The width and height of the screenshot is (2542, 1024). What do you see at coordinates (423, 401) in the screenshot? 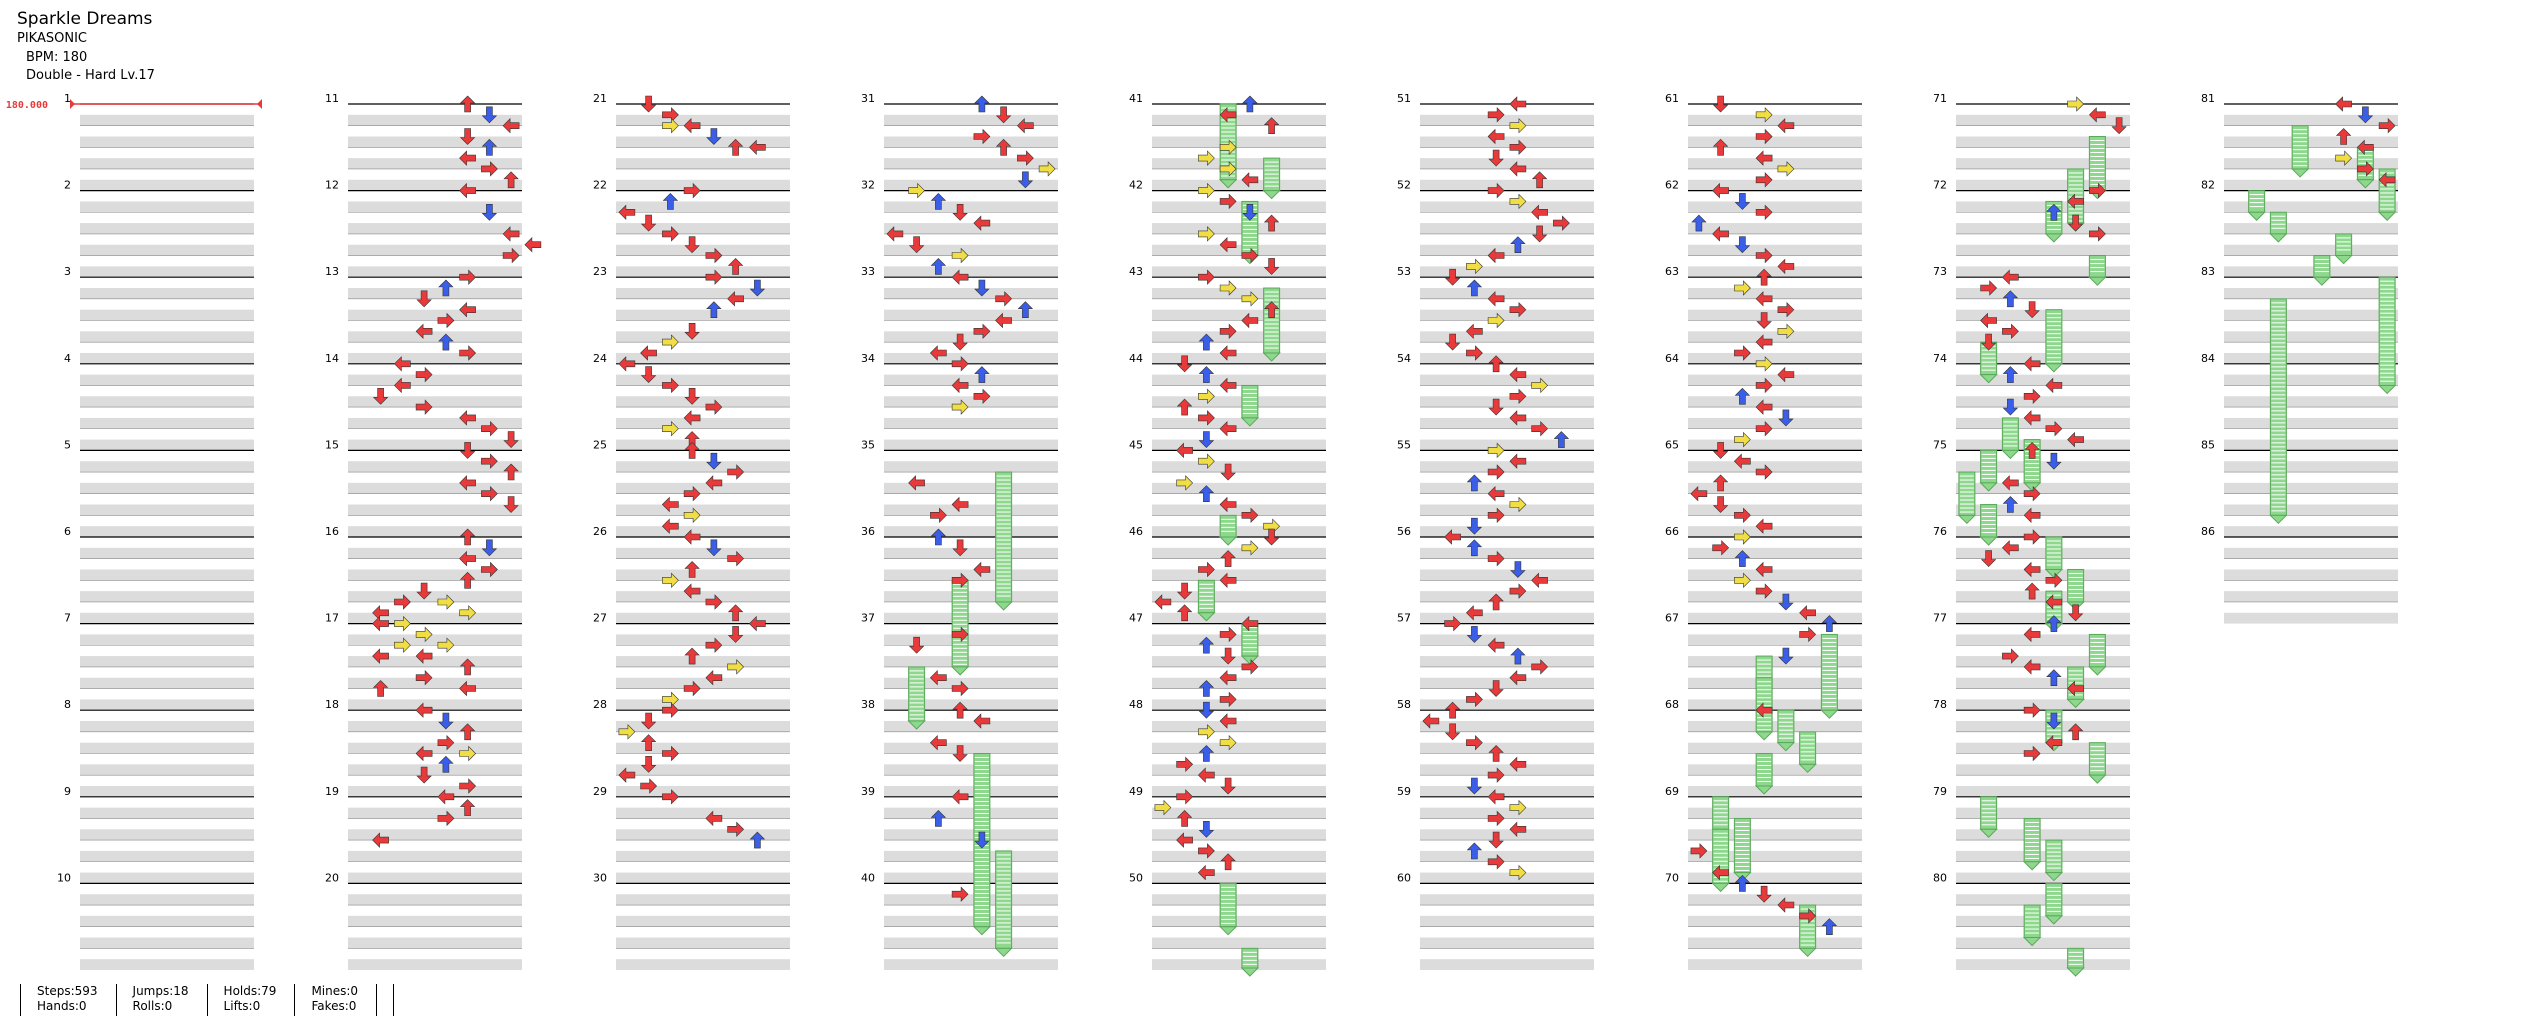
I see `measure-14: 14` at bounding box center [423, 401].